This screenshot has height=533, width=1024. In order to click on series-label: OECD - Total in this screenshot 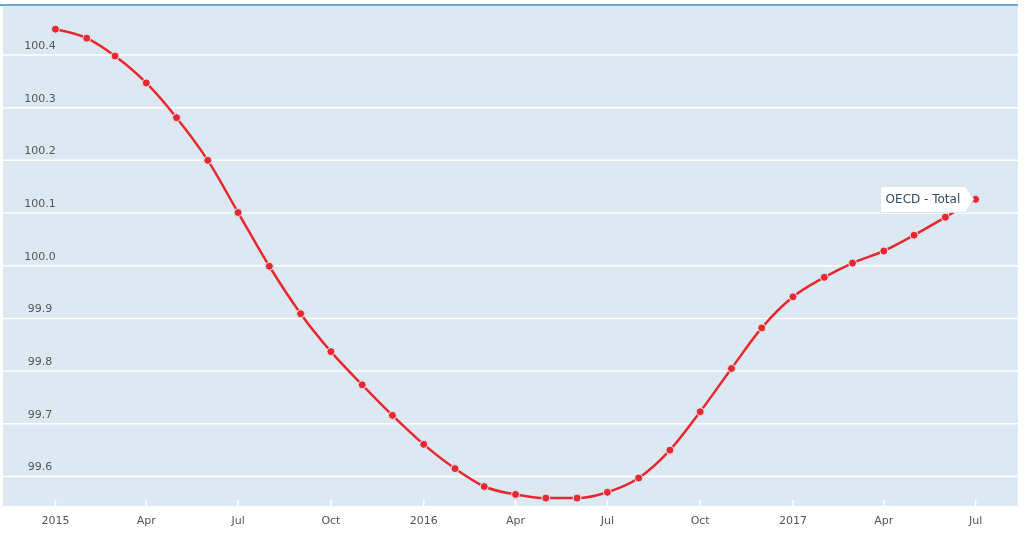, I will do `click(923, 199)`.